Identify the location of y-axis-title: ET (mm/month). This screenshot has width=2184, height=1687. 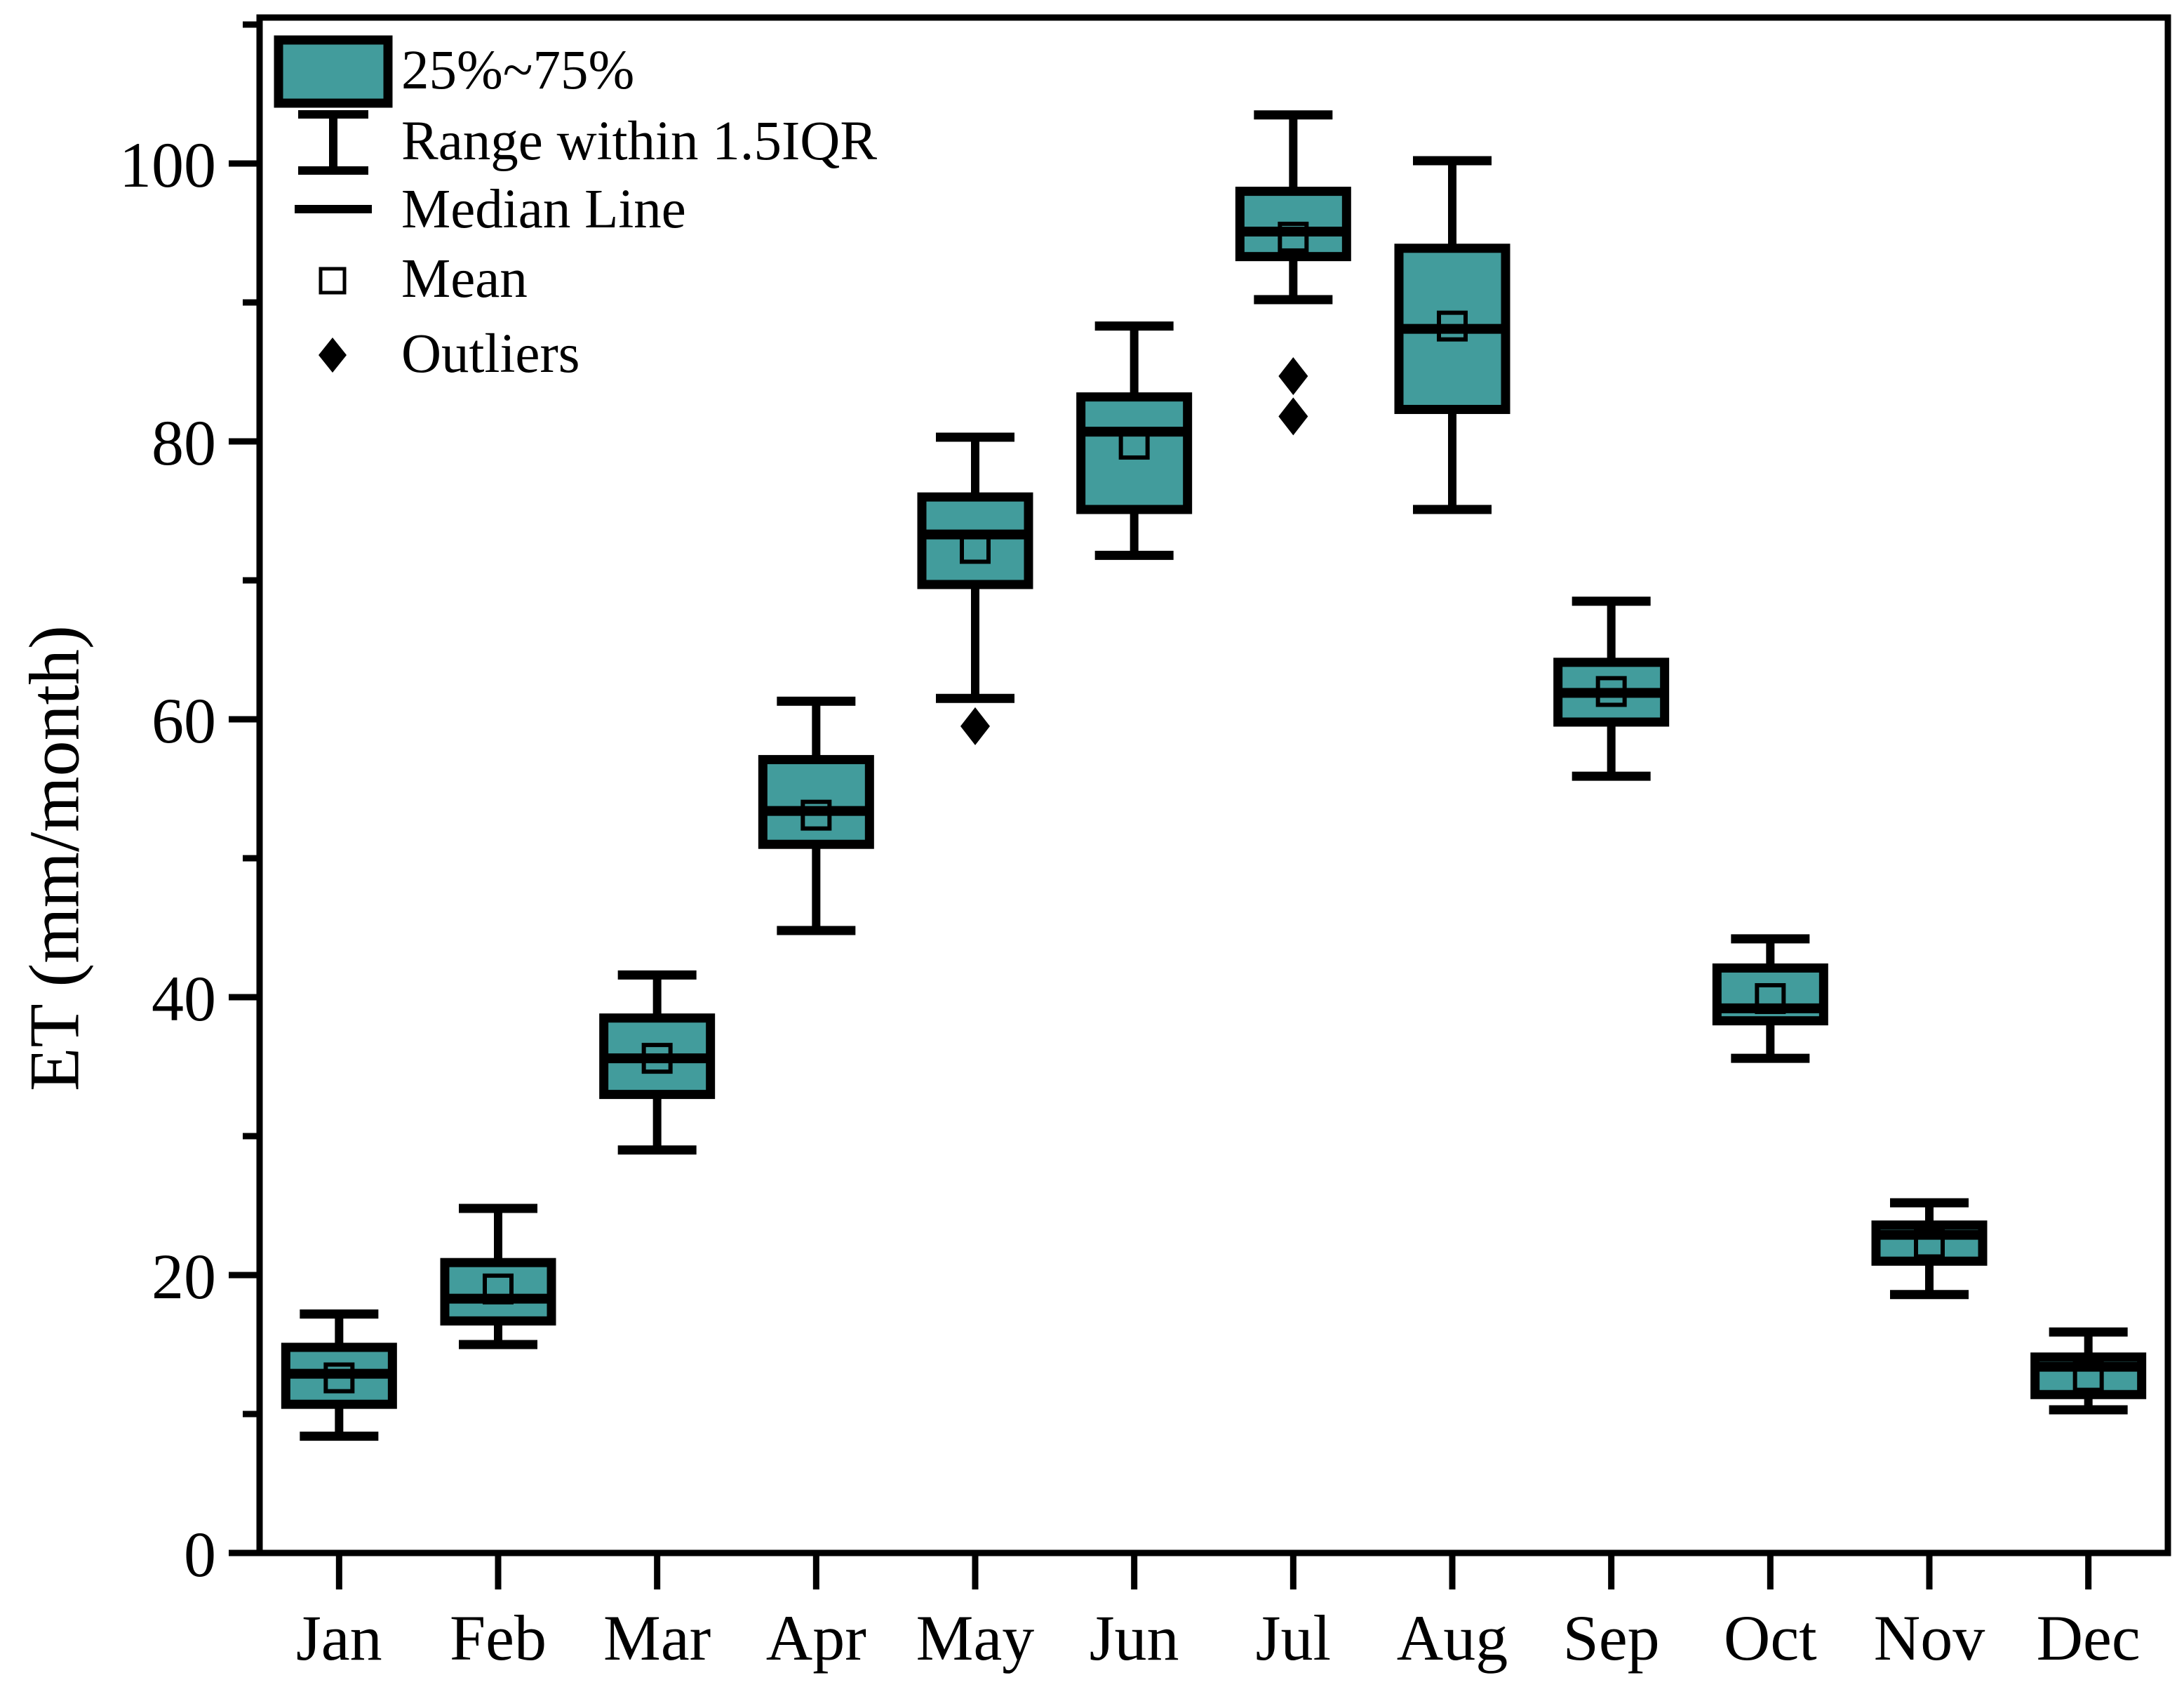
(55, 858).